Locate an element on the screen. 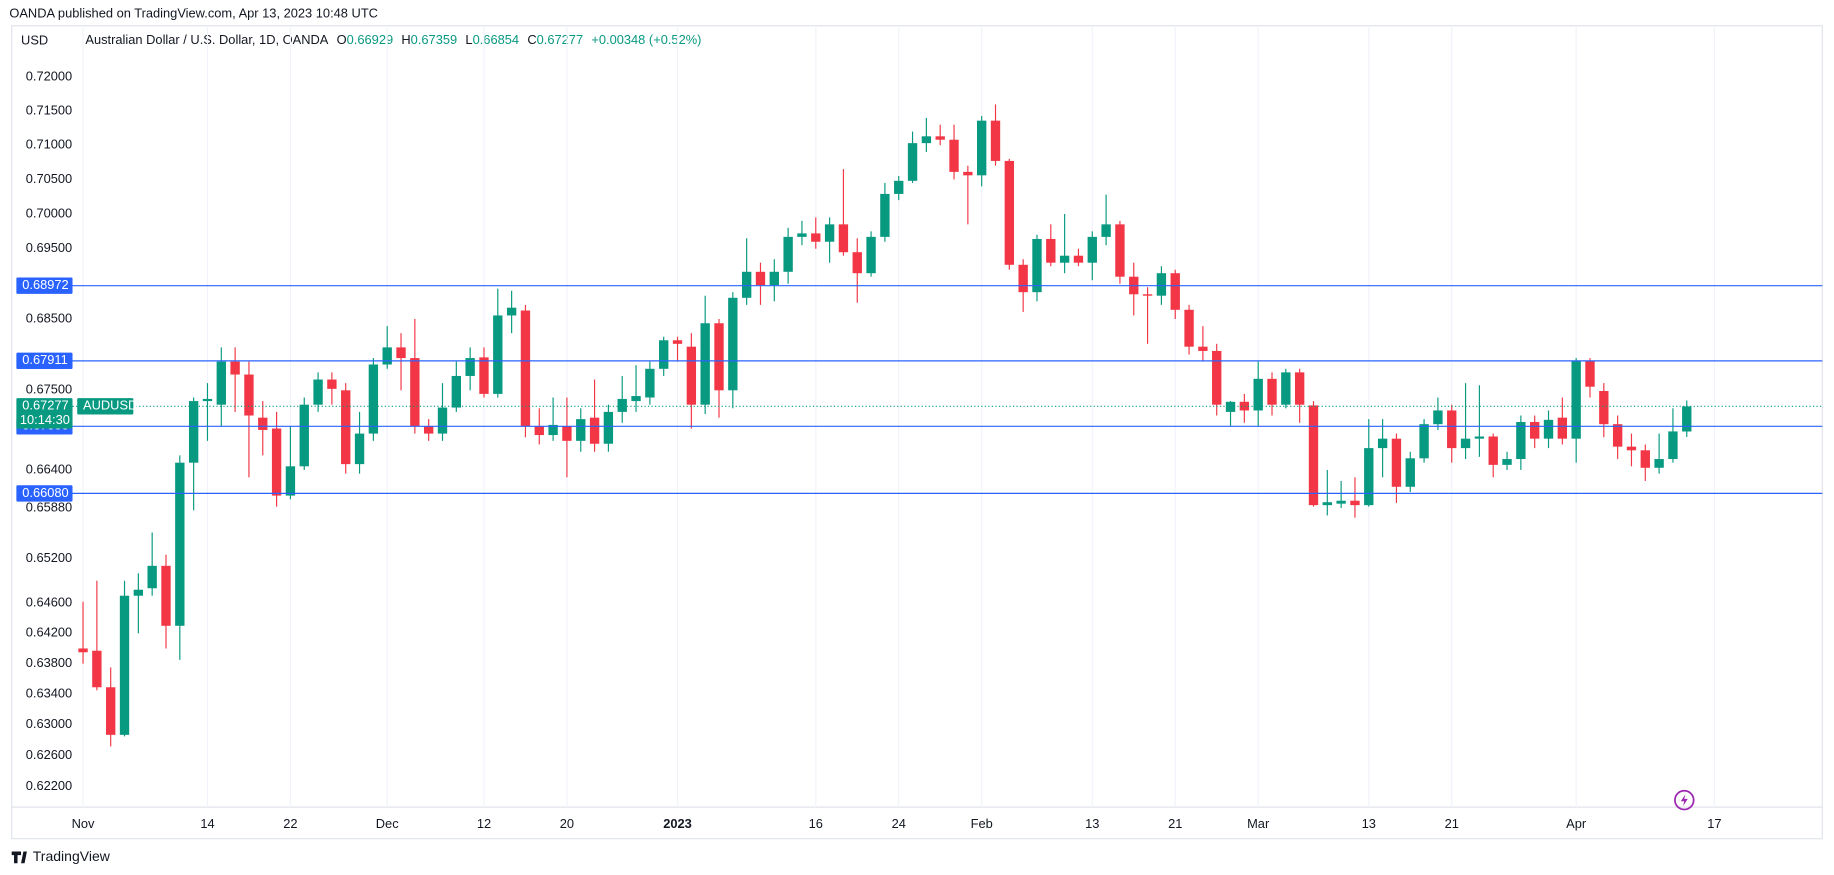 Image resolution: width=1834 pixels, height=875 pixels. y-tick-label: 0.71000 is located at coordinates (49, 144).